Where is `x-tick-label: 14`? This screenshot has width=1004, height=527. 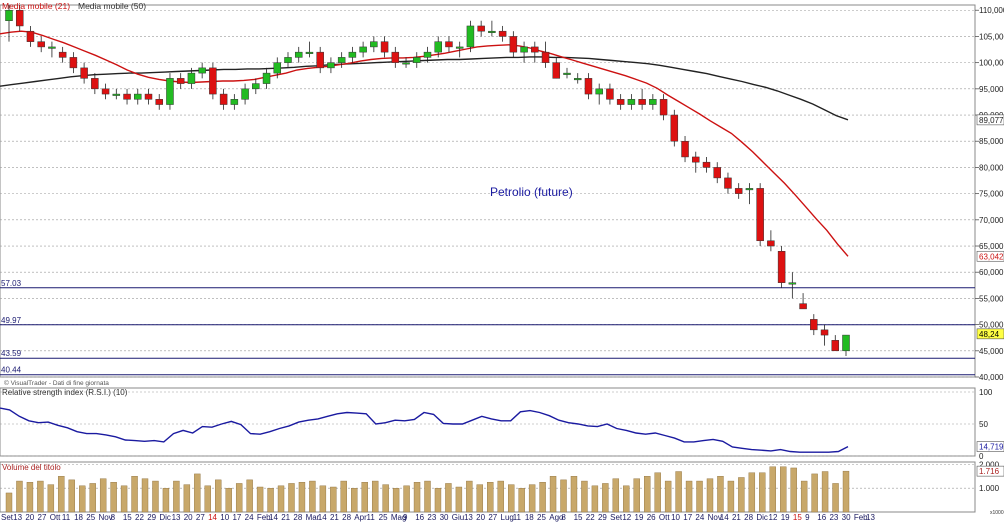 x-tick-label: 14 is located at coordinates (212, 517).